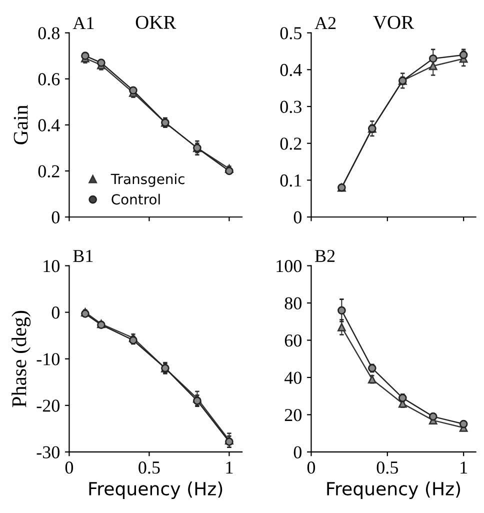  I want to click on y-tick-label: 100, so click(289, 266).